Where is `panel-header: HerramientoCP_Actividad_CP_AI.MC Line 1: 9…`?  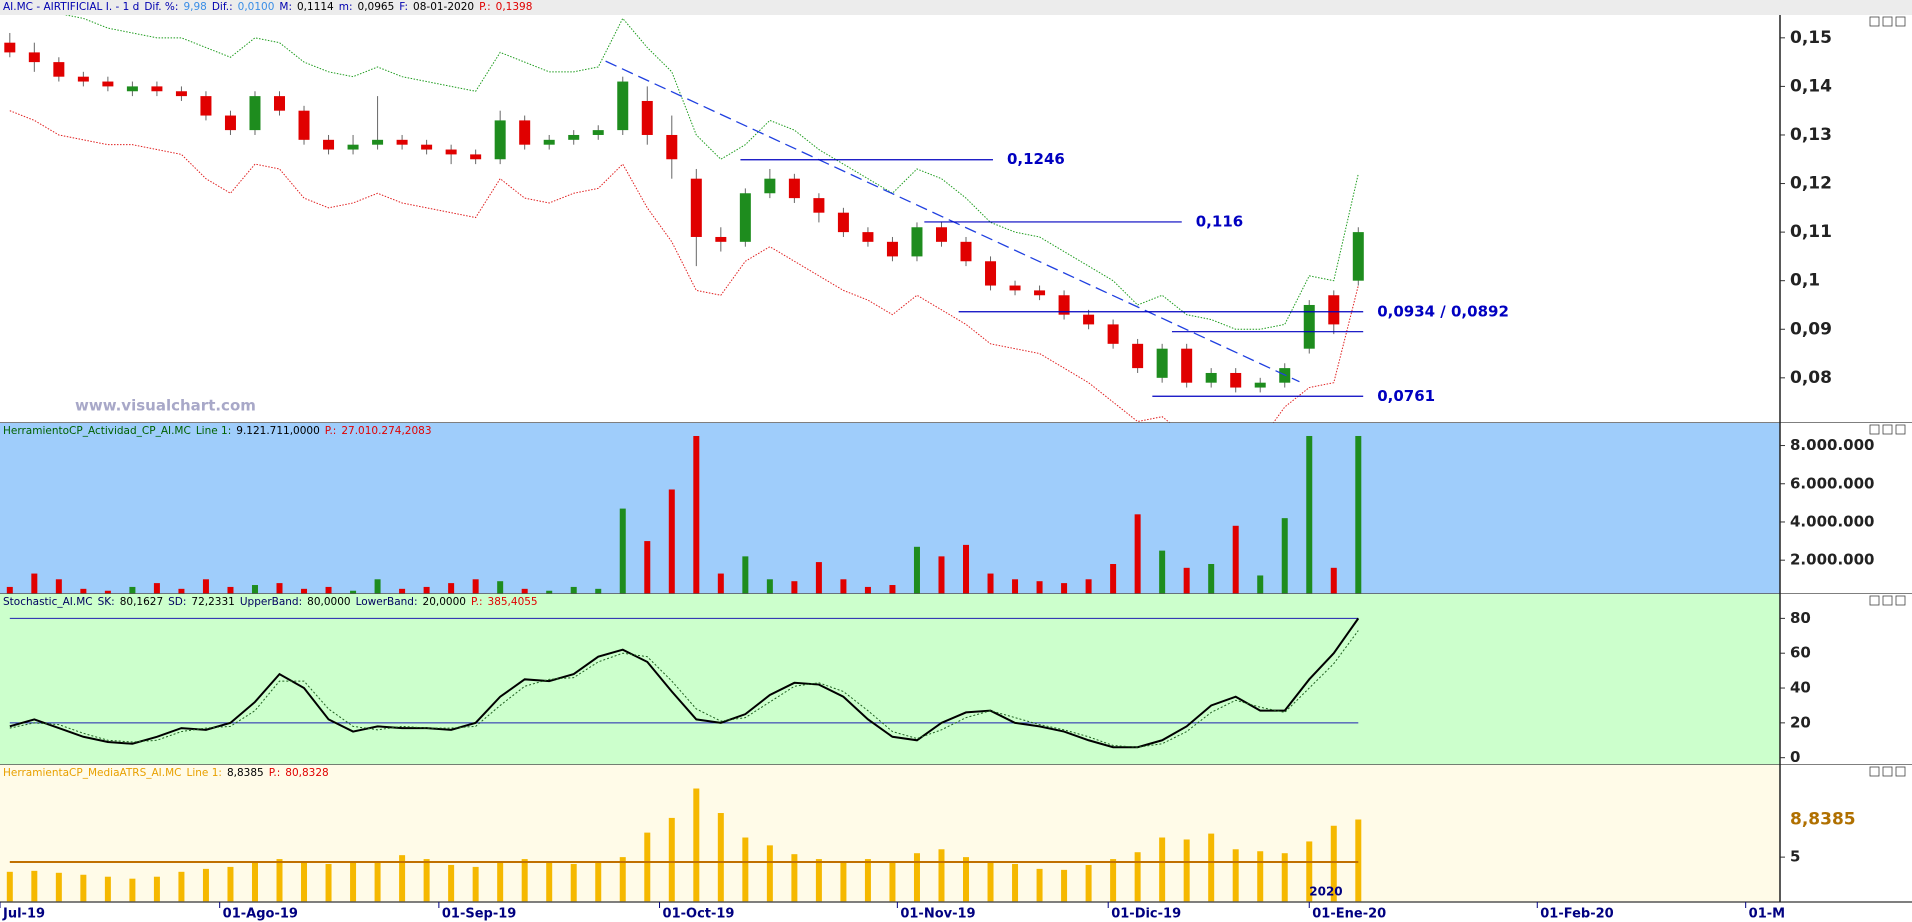 panel-header: HerramientoCP_Actividad_CP_AI.MC Line 1: 9… is located at coordinates (217, 431).